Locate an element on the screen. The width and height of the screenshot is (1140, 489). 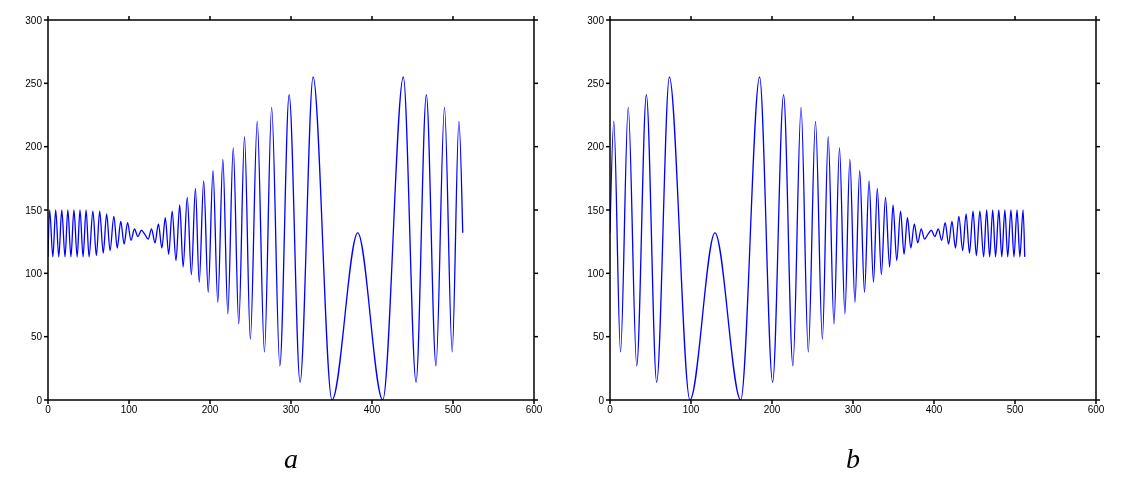
x-axis-title: b is located at coordinates (853, 458).